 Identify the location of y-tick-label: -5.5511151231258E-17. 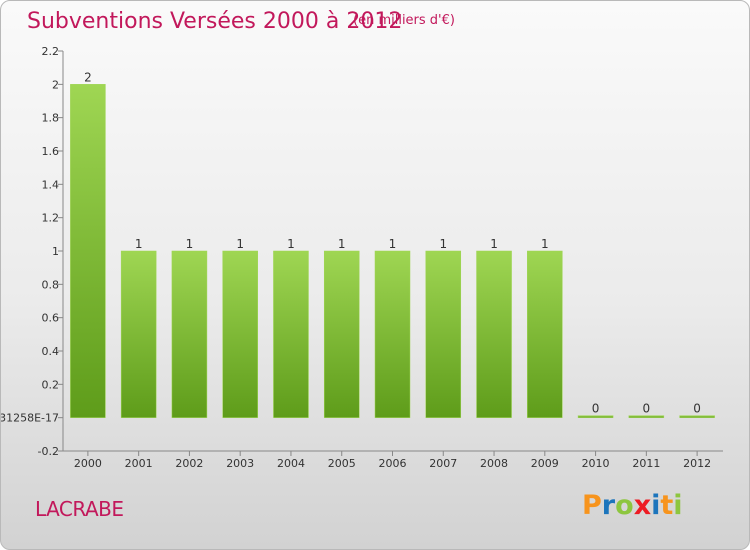
(30, 418).